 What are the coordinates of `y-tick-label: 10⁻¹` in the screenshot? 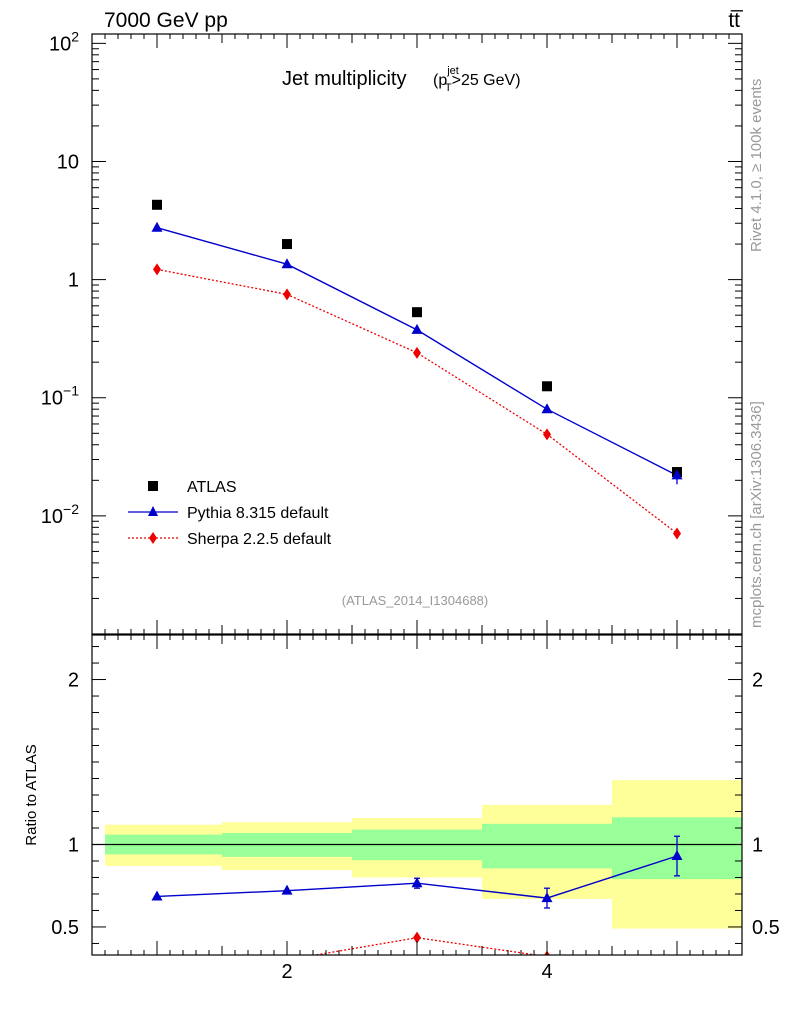 It's located at (60, 396).